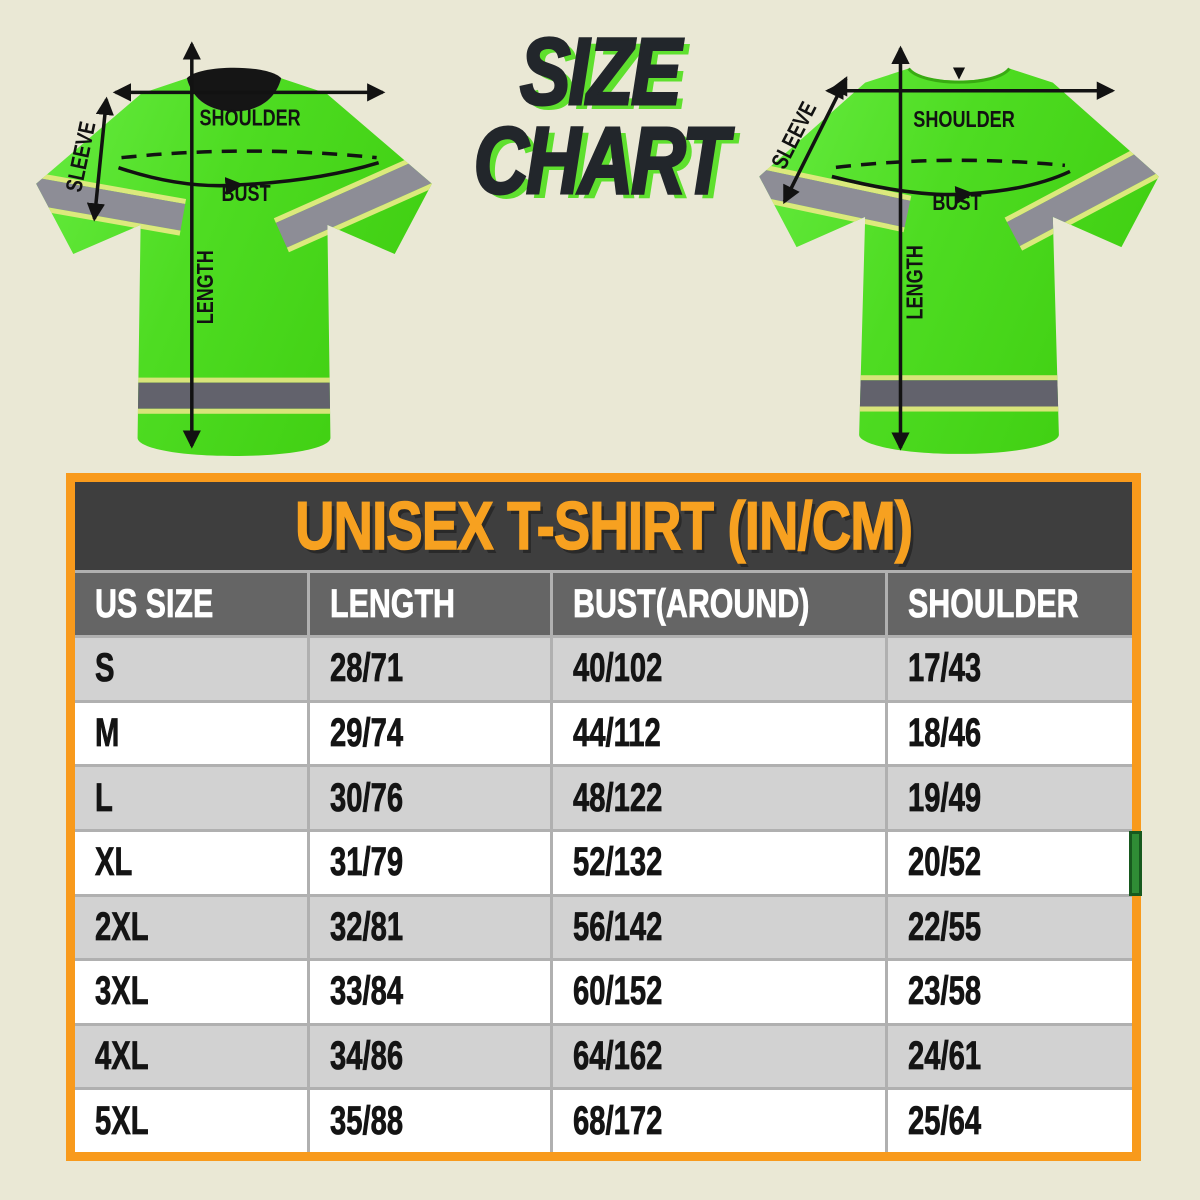  What do you see at coordinates (618, 926) in the screenshot?
I see `cell-label: 56/142` at bounding box center [618, 926].